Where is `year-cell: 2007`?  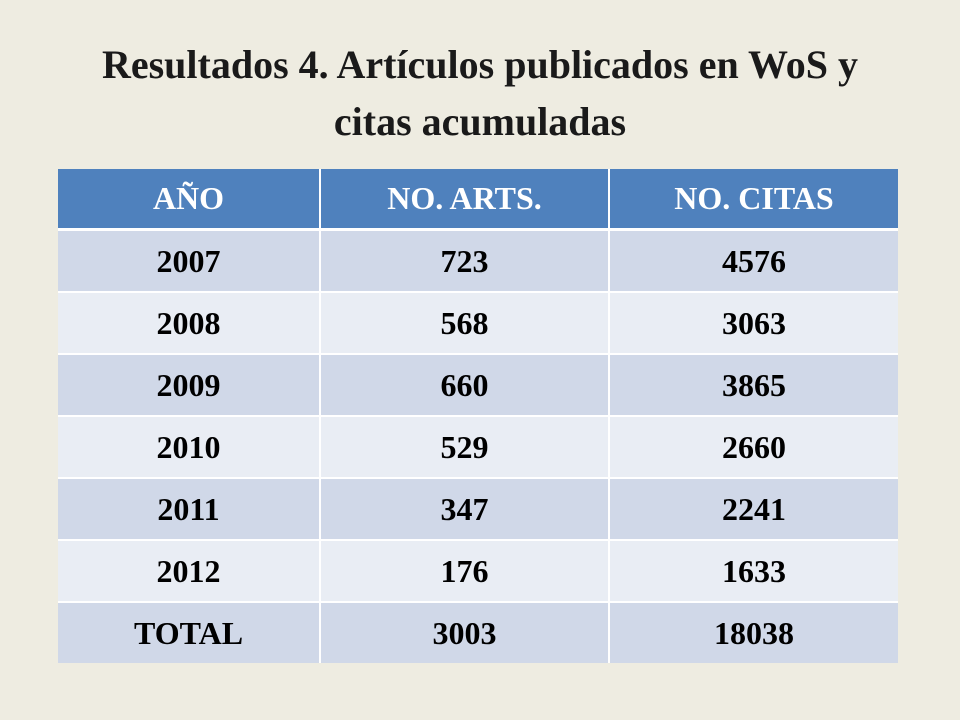 year-cell: 2007 is located at coordinates (189, 261).